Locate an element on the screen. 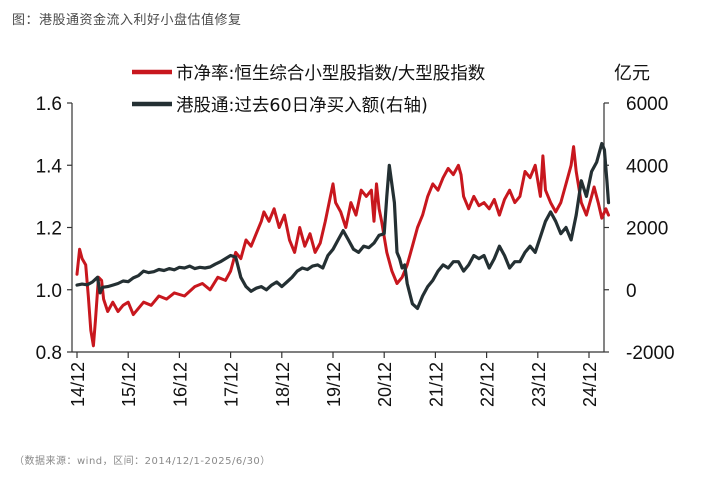 The width and height of the screenshot is (710, 490). x-tick-label: 17/12 is located at coordinates (232, 384).